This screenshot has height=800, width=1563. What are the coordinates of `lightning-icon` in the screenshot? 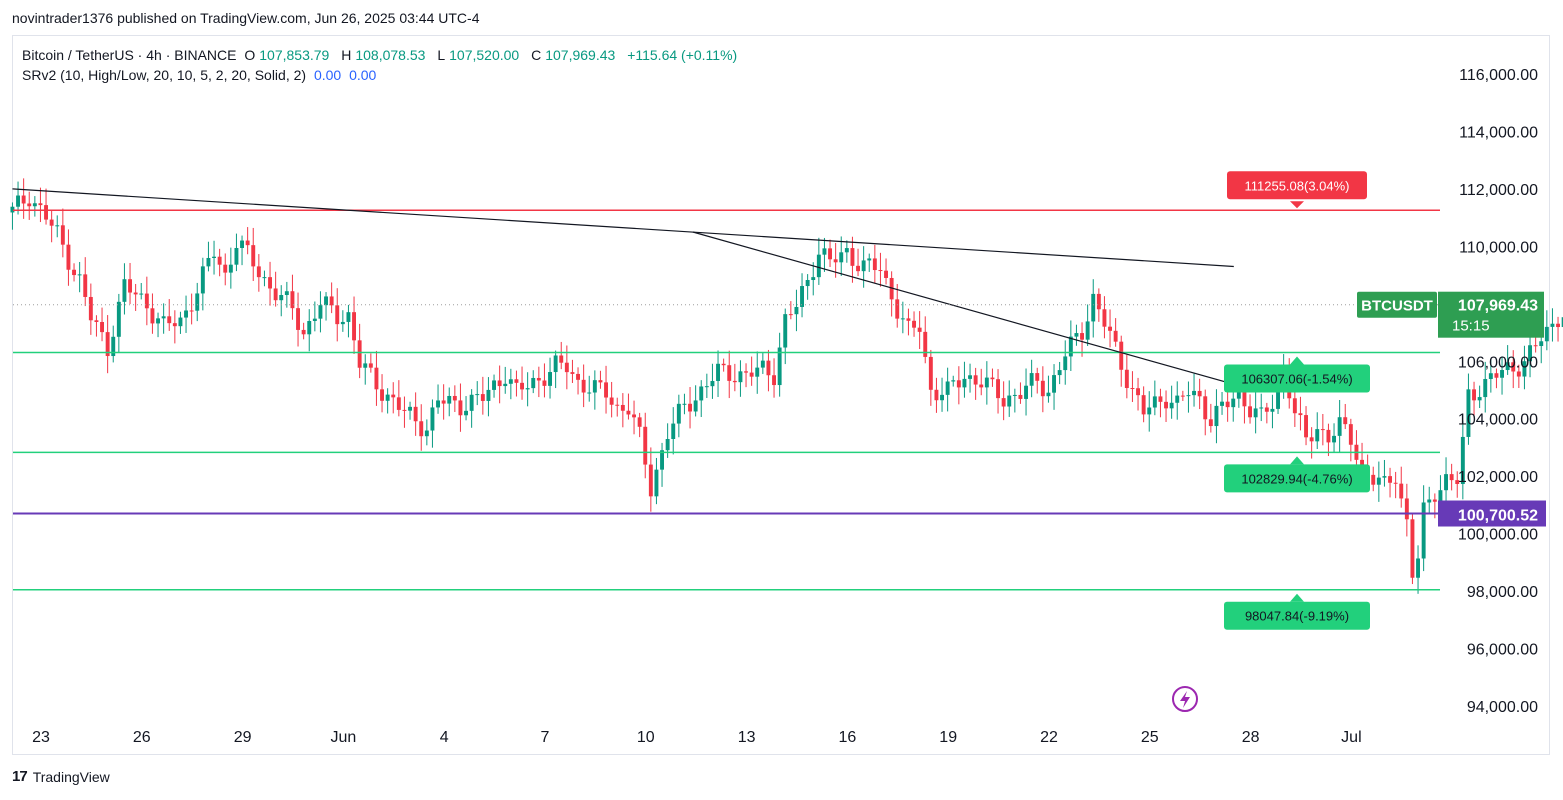 It's located at (1185, 699).